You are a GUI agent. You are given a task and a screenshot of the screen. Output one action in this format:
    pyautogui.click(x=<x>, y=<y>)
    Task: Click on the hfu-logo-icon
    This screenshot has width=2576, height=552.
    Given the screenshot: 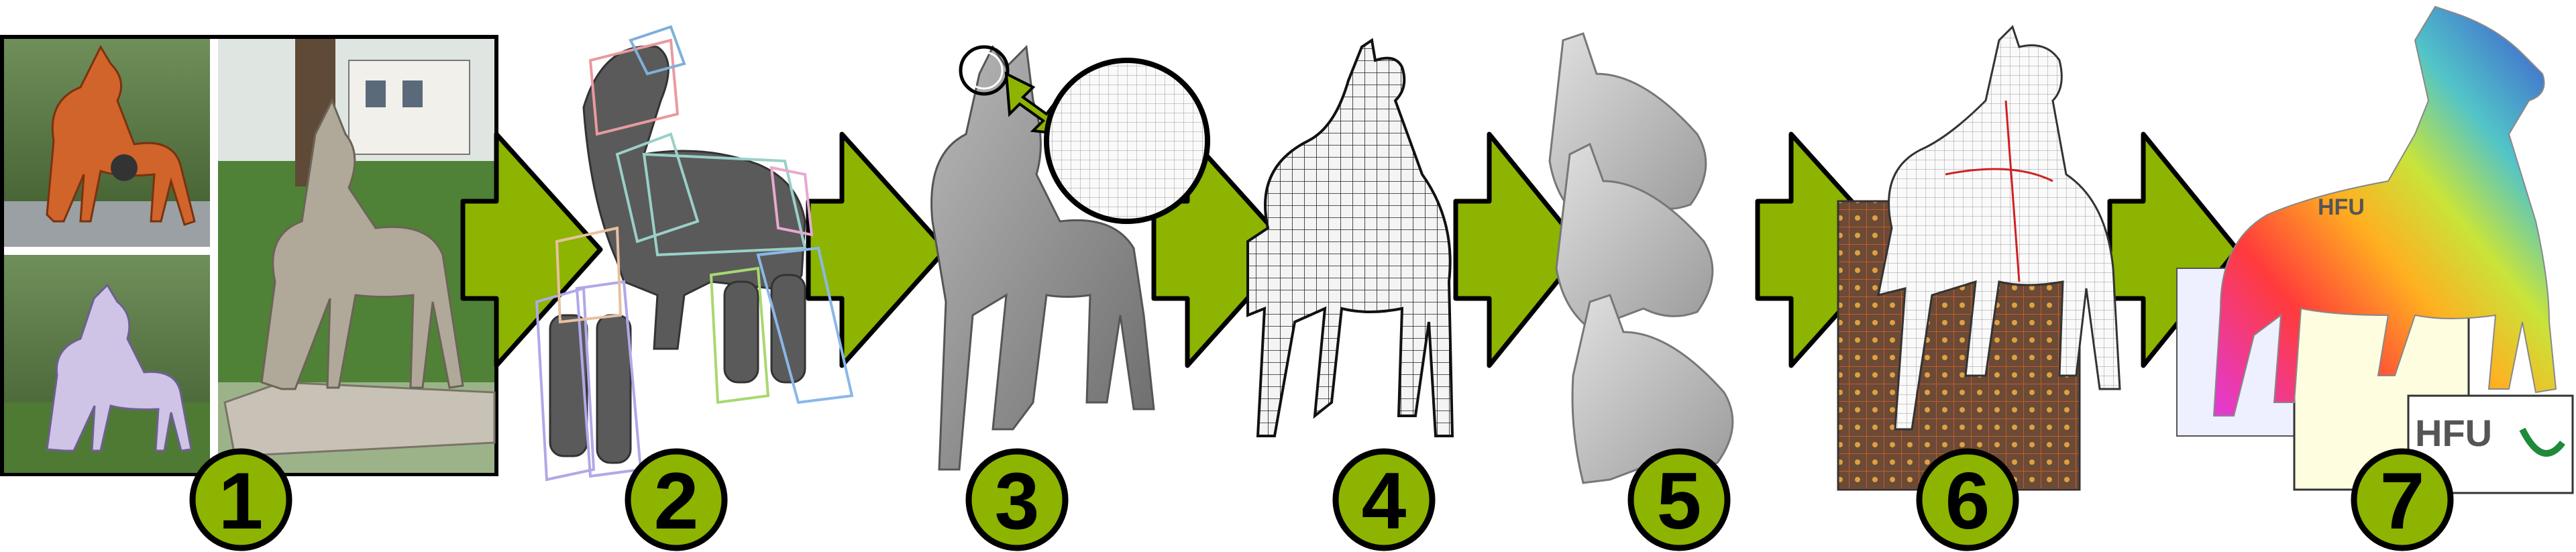 What is the action you would take?
    pyautogui.click(x=2542, y=442)
    